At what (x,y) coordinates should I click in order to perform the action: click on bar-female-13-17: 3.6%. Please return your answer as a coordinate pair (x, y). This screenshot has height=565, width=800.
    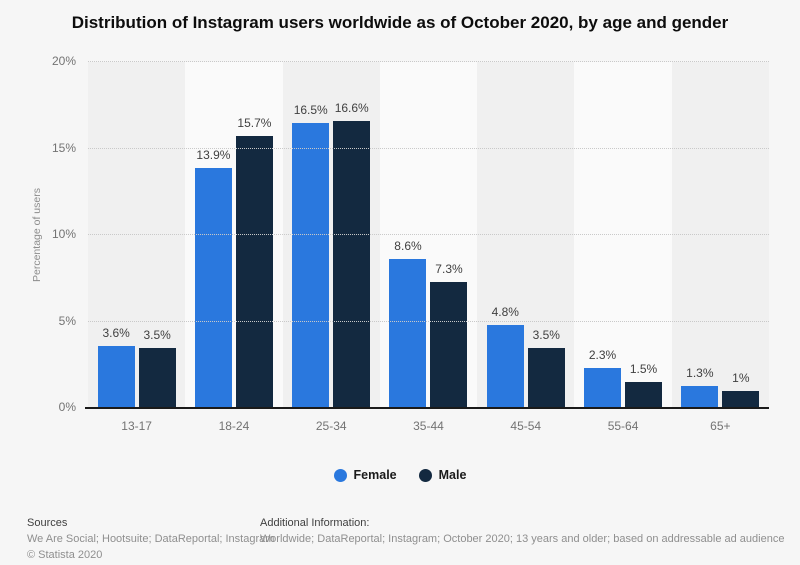
    Looking at the image, I should click on (116, 367).